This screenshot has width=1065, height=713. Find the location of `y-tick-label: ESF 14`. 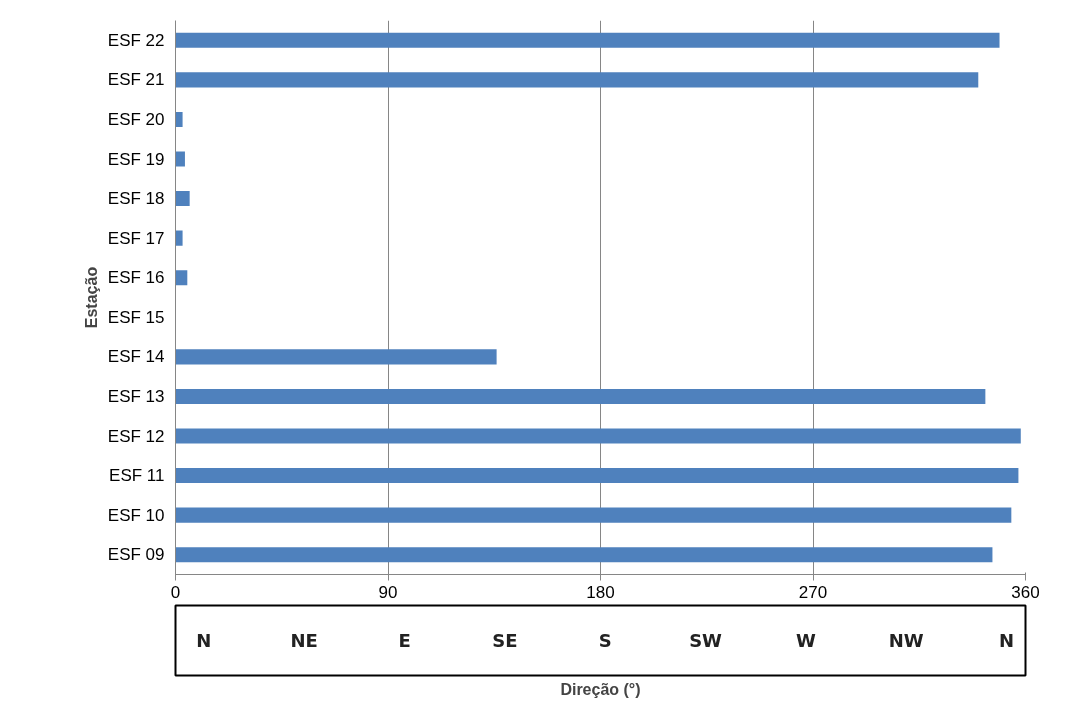

y-tick-label: ESF 14 is located at coordinates (136, 357).